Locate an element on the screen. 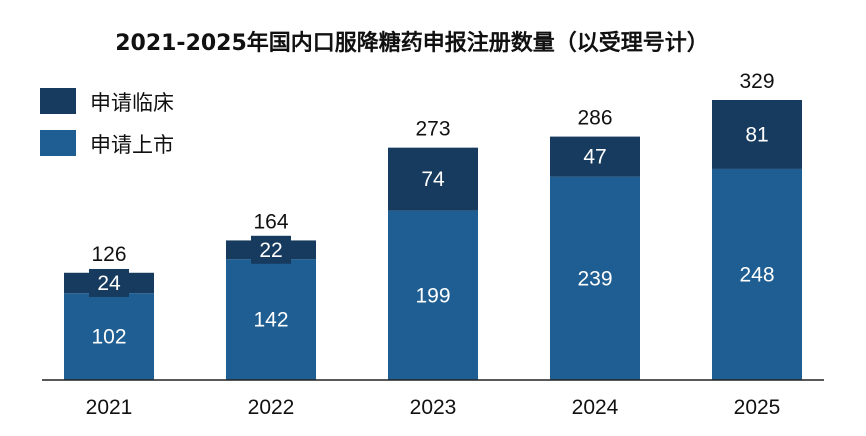  x-tick-2025: 2025 is located at coordinates (757, 407).